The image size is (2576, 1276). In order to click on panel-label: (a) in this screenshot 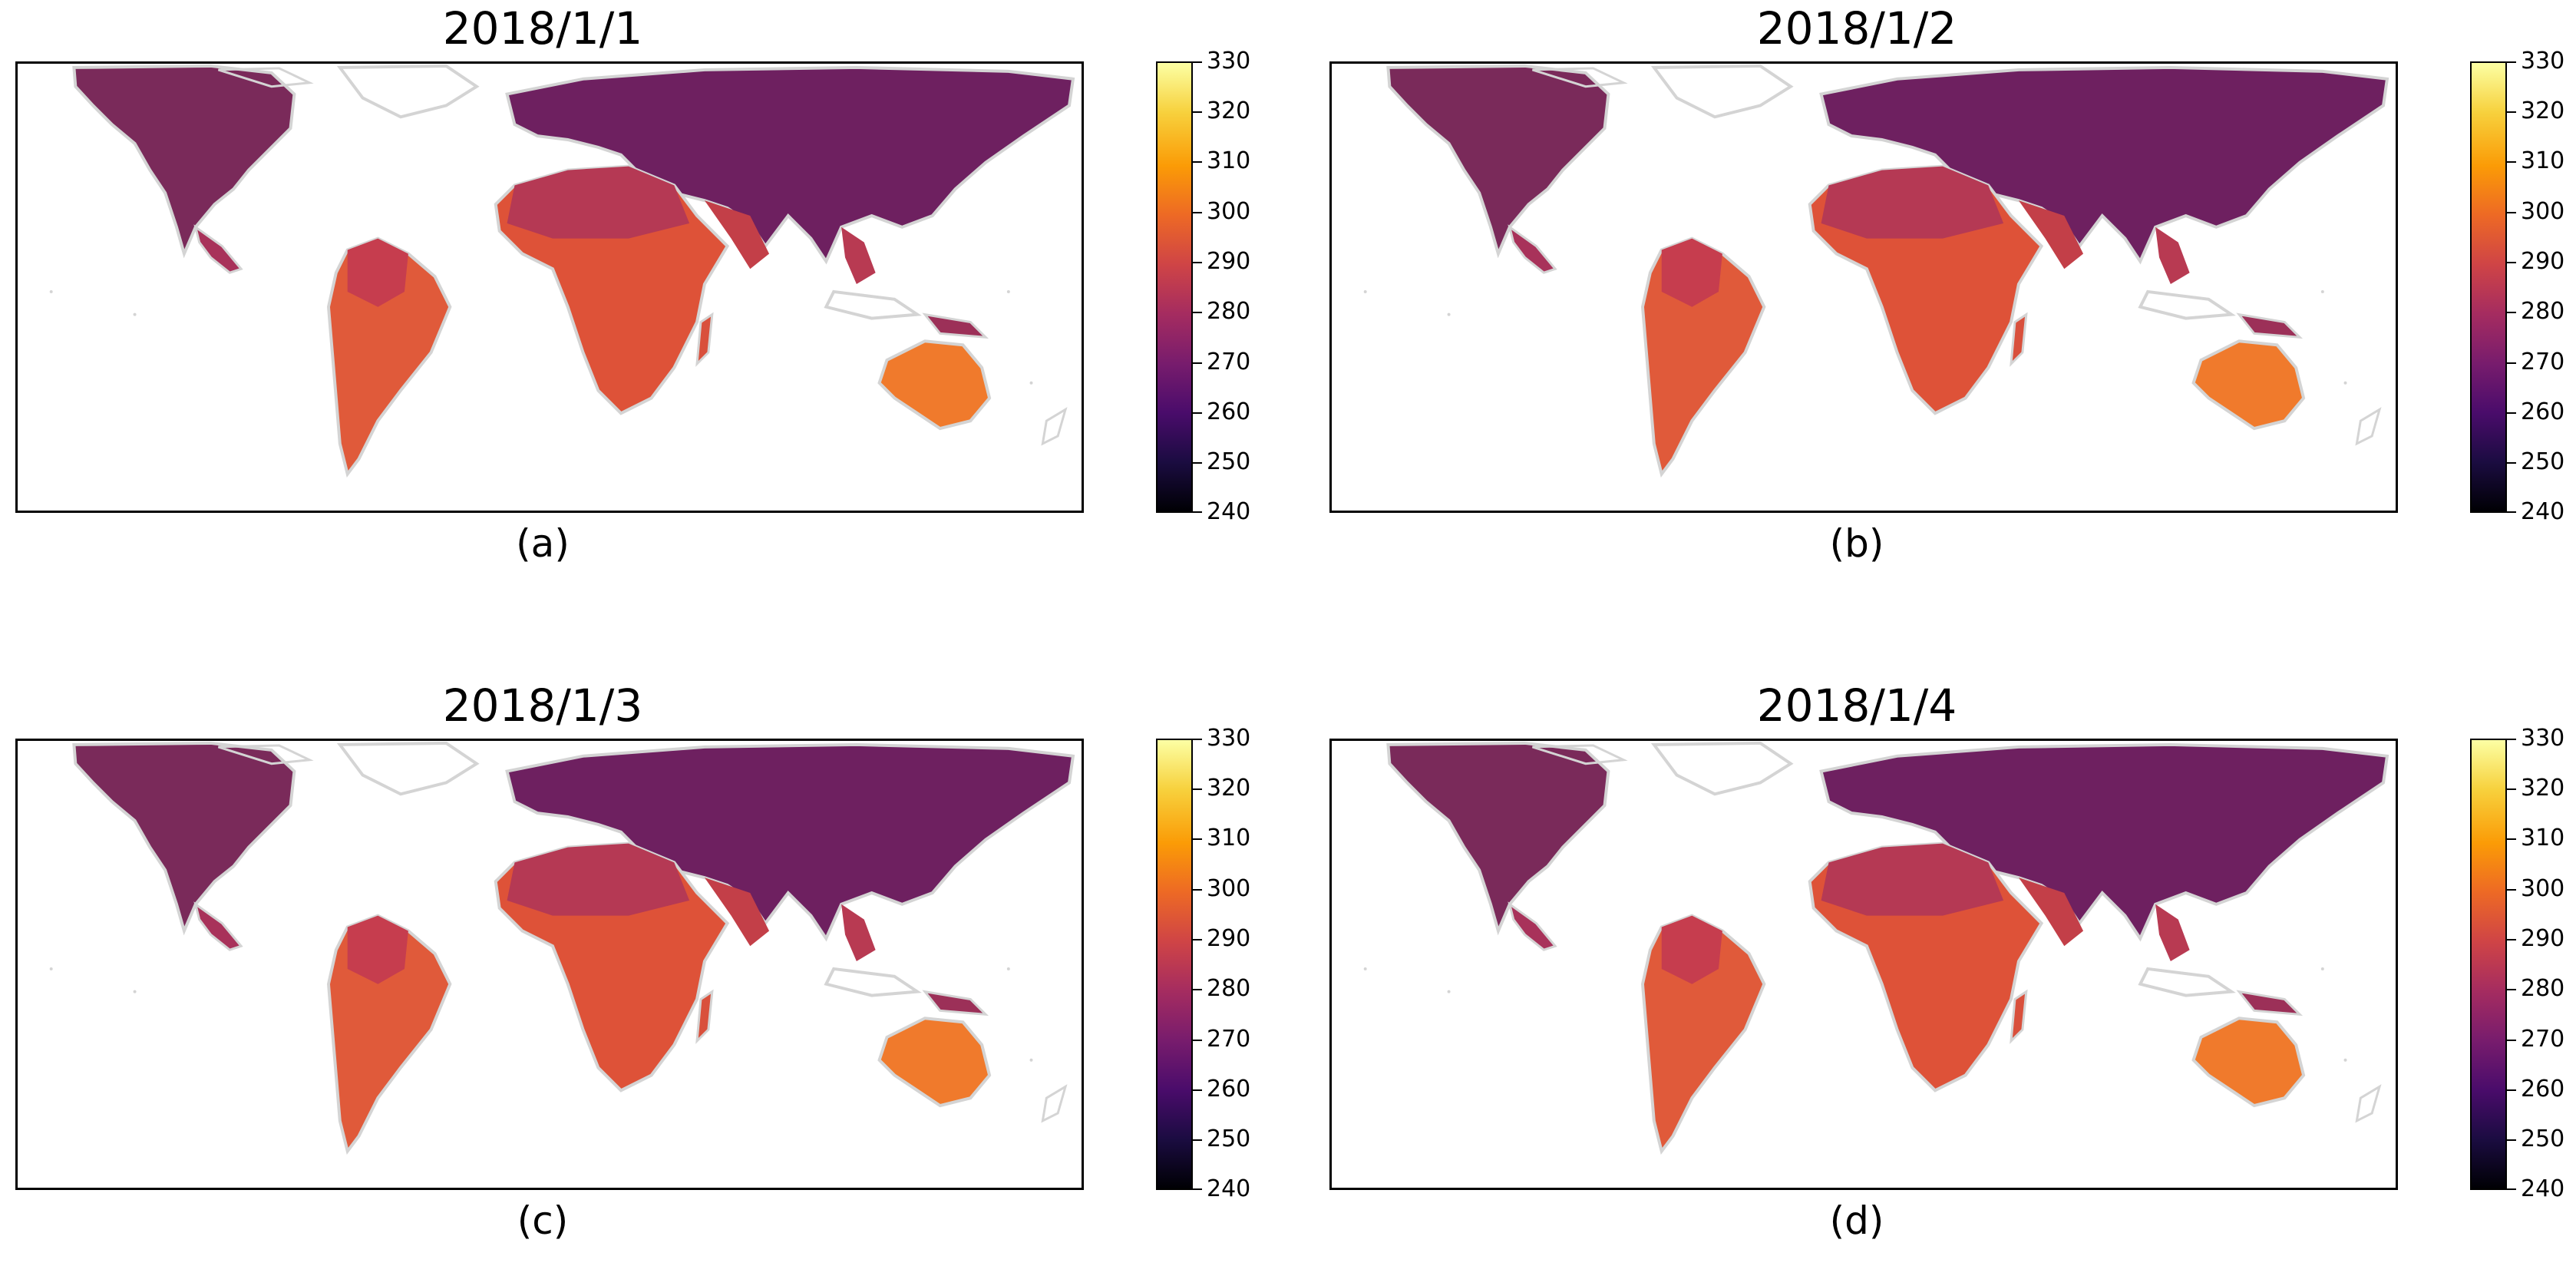, I will do `click(543, 543)`.